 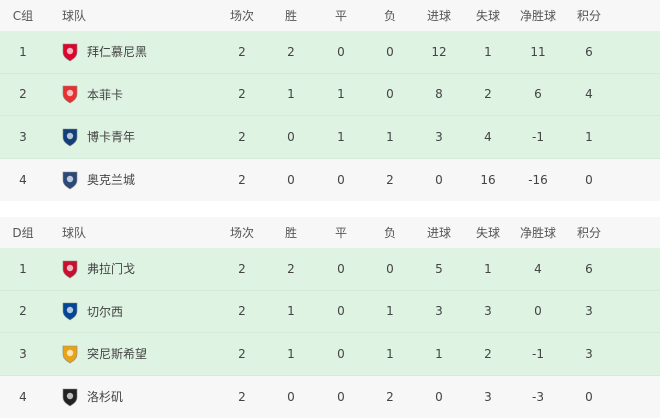 I want to click on auckland-crest-icon, so click(x=70, y=180).